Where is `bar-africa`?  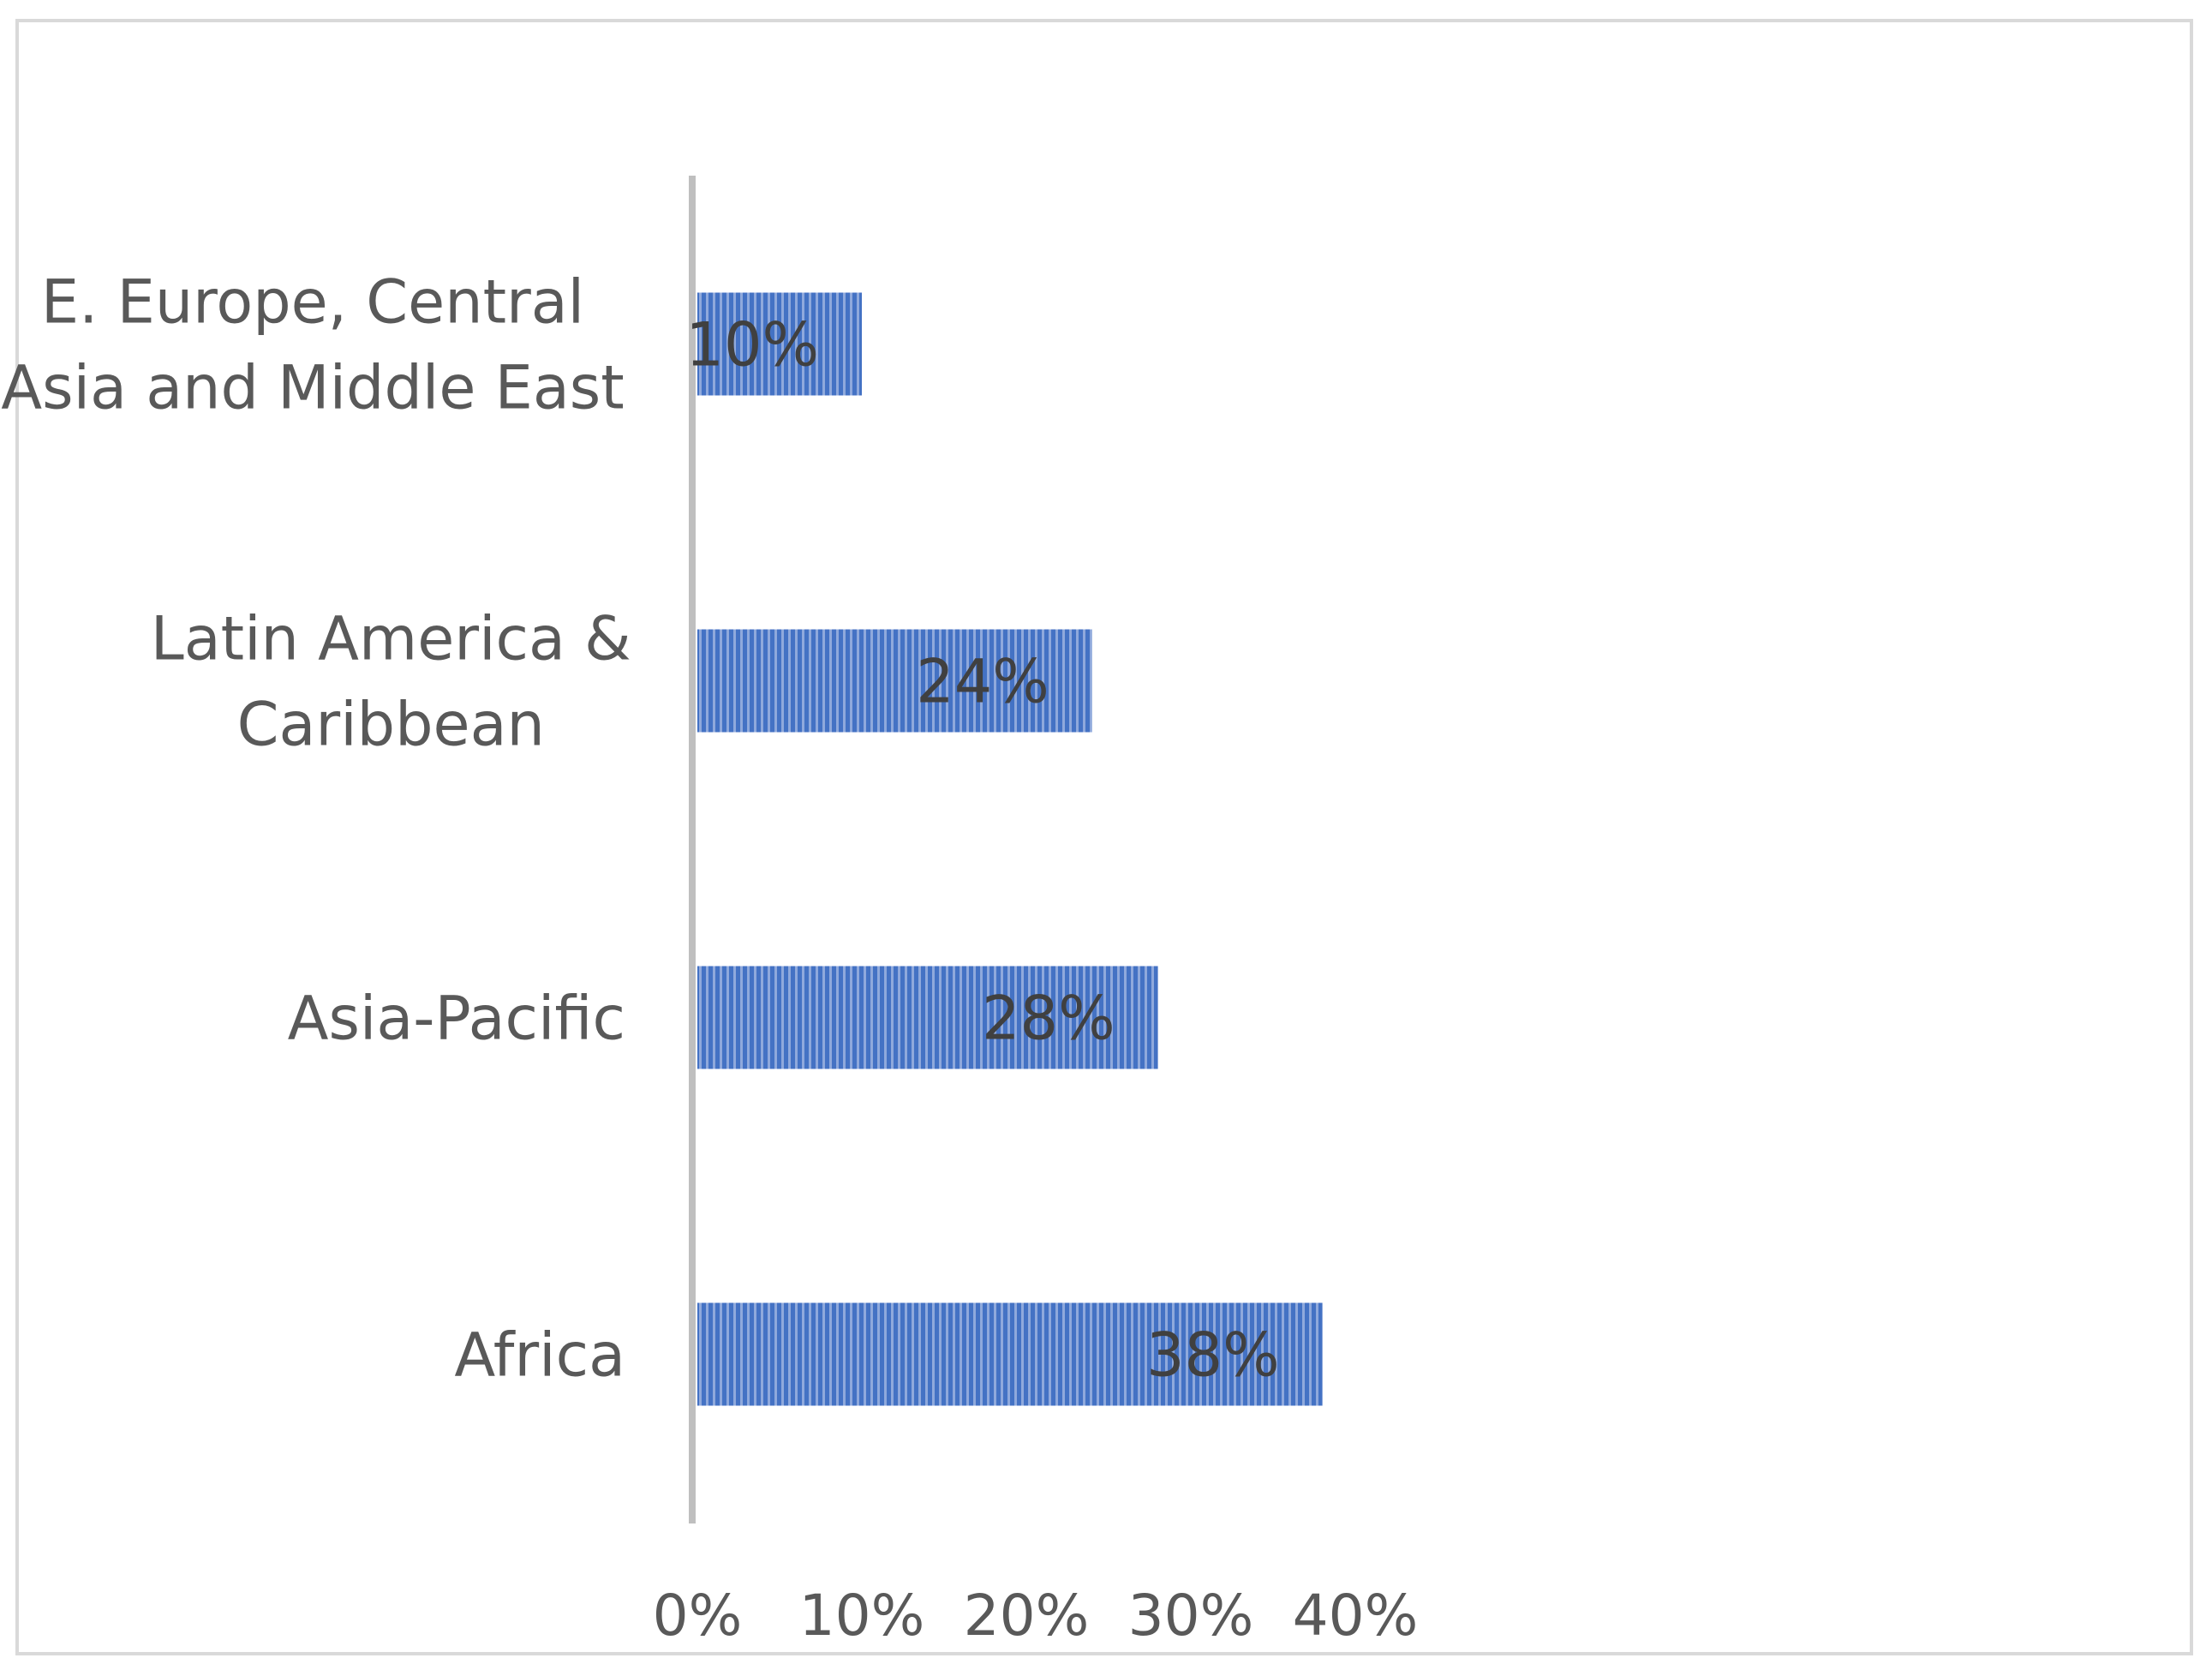
bar-africa is located at coordinates (1010, 1354).